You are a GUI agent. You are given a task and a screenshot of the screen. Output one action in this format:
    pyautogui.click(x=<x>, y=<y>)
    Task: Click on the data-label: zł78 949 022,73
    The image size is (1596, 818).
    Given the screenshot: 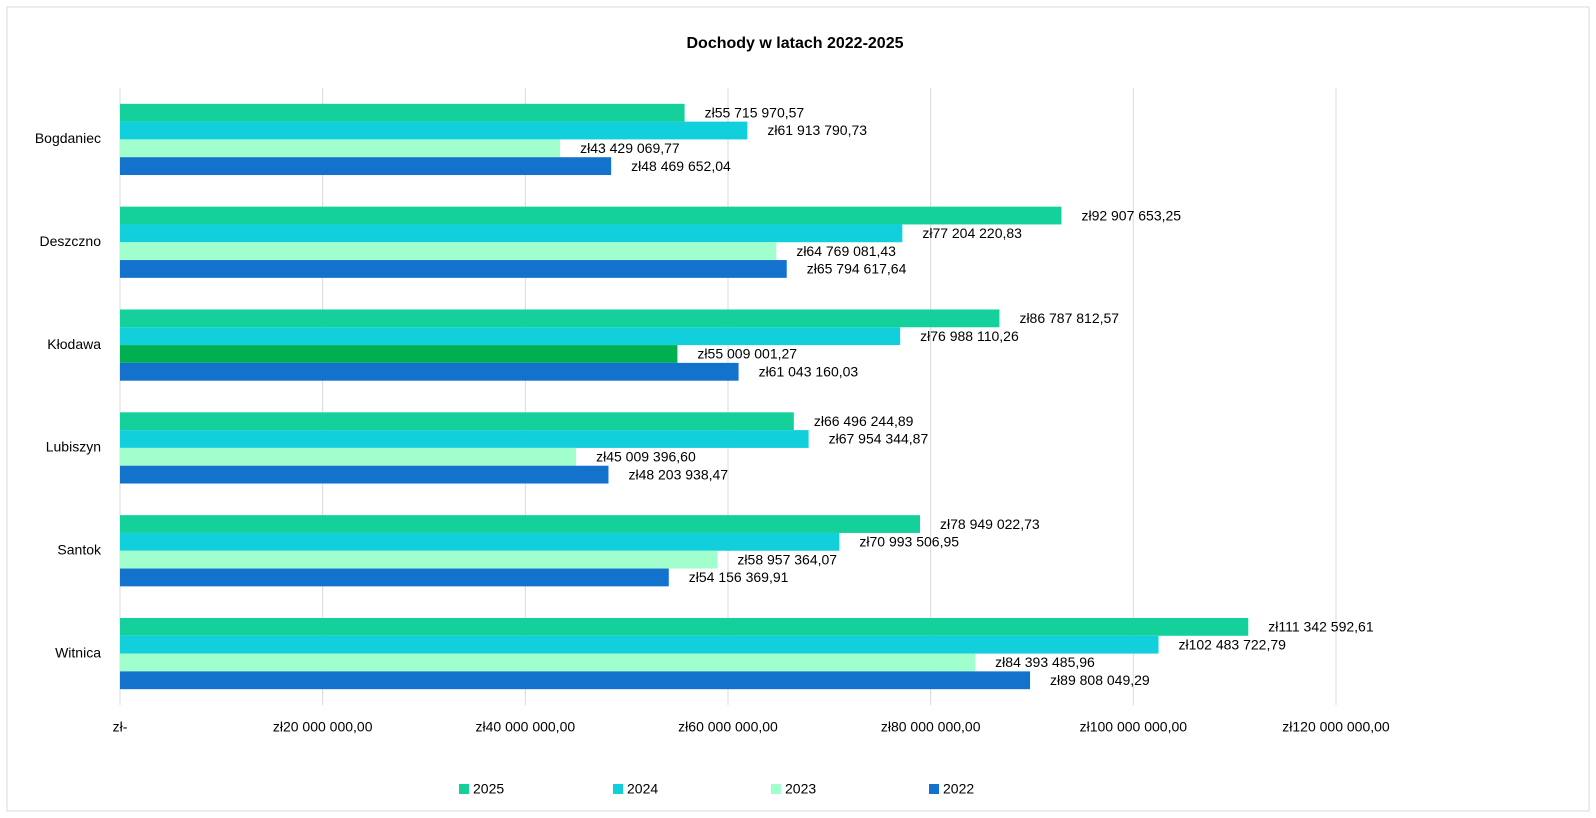 What is the action you would take?
    pyautogui.click(x=990, y=524)
    